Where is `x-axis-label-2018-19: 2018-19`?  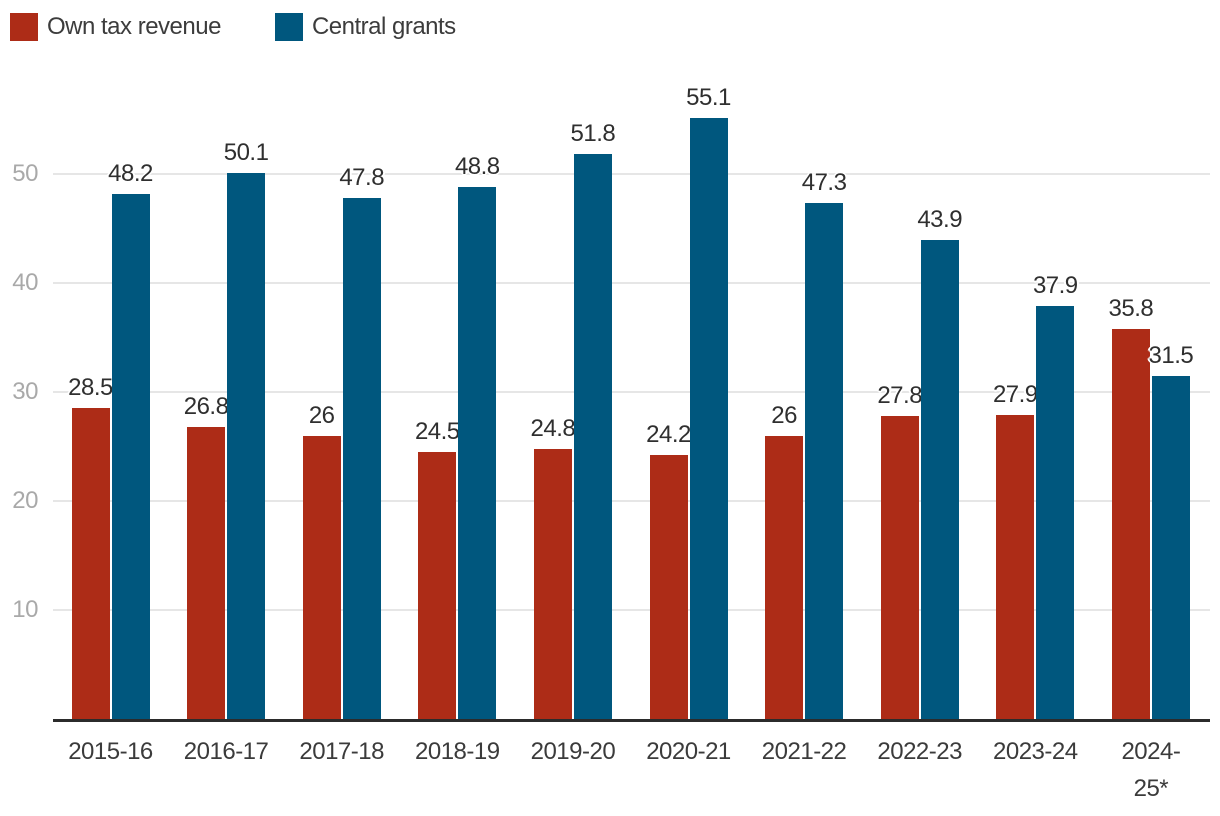 x-axis-label-2018-19: 2018-19 is located at coordinates (457, 751).